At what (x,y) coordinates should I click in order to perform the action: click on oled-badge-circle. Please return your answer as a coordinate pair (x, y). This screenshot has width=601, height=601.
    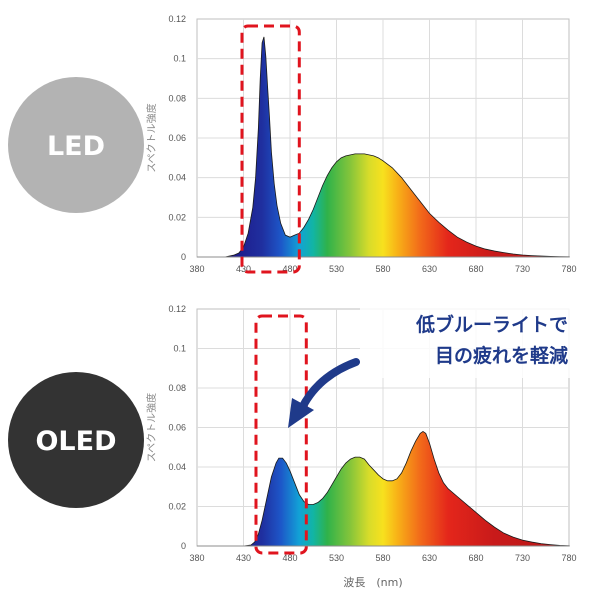
    Looking at the image, I should click on (76, 440).